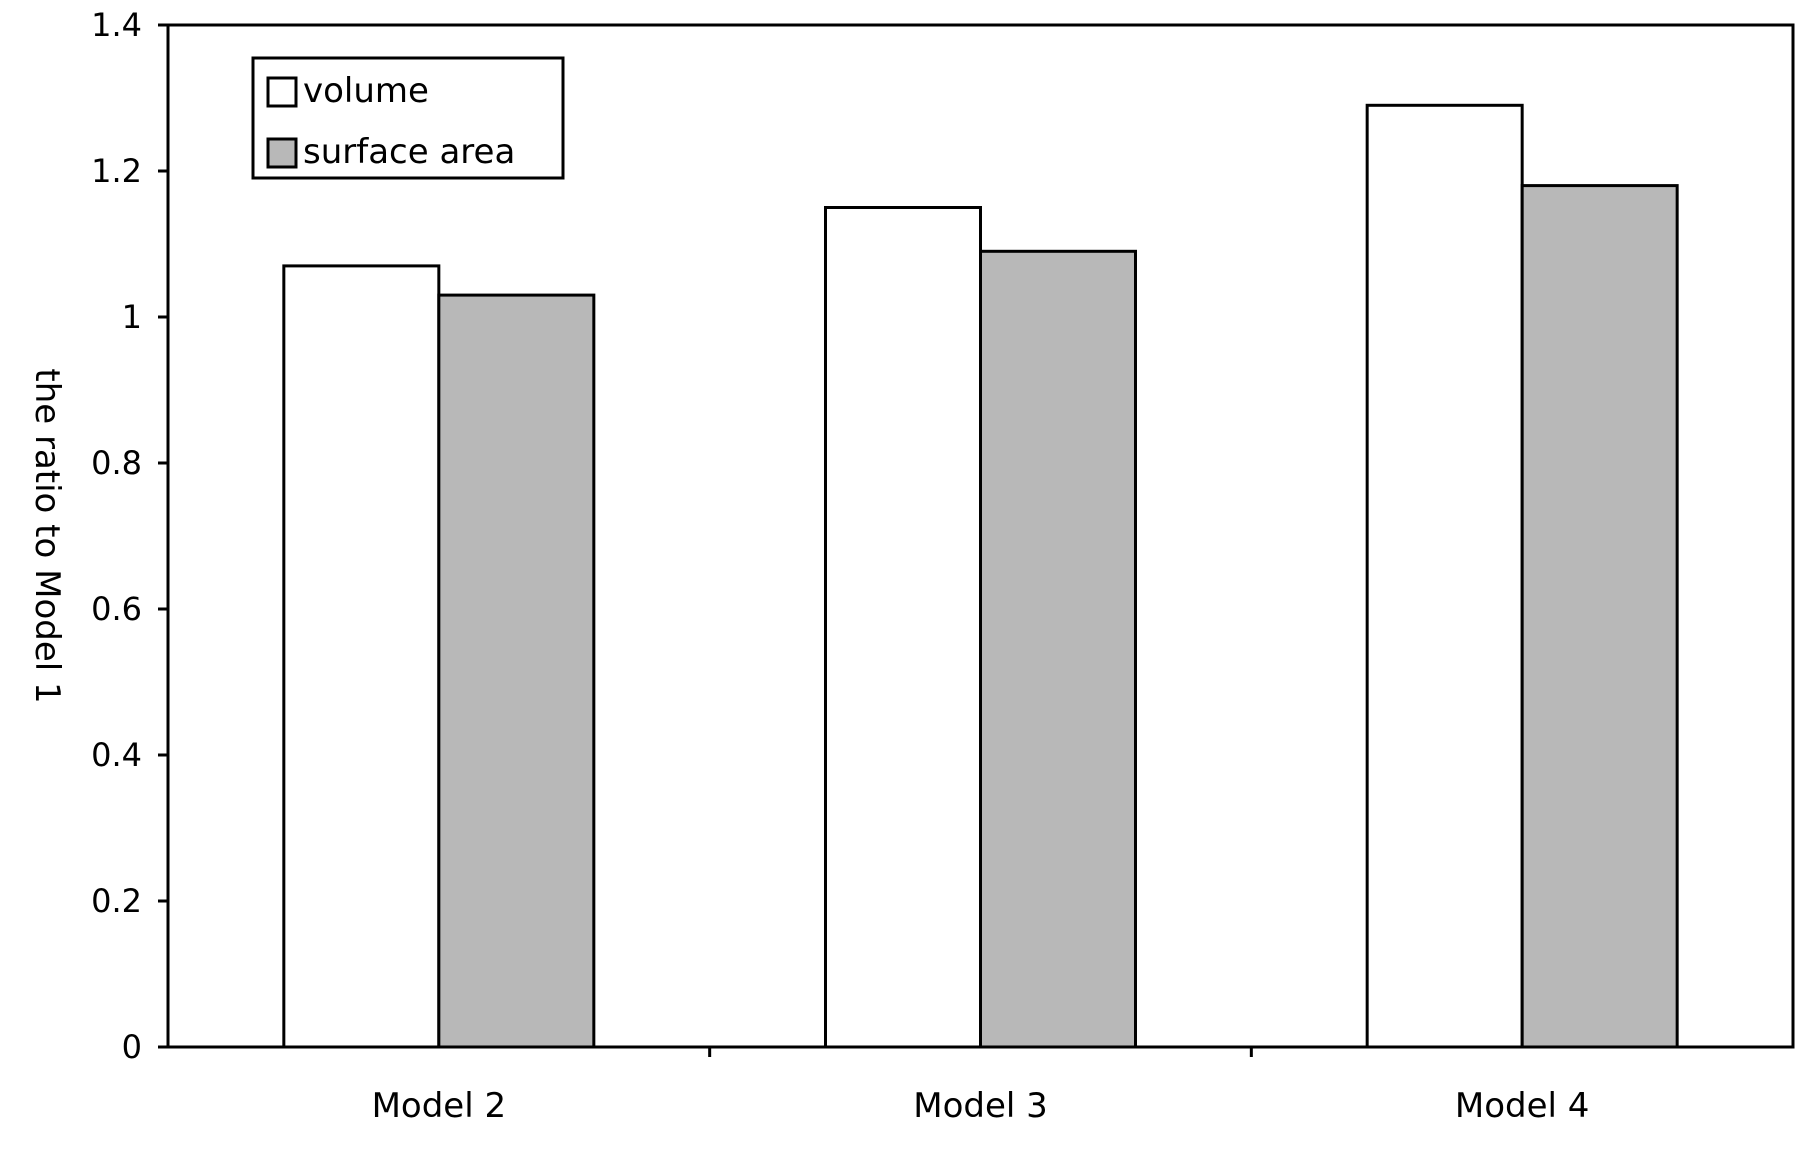 This screenshot has height=1149, width=1800. Describe the element at coordinates (132, 317) in the screenshot. I see `y-tick-label: 1` at that location.